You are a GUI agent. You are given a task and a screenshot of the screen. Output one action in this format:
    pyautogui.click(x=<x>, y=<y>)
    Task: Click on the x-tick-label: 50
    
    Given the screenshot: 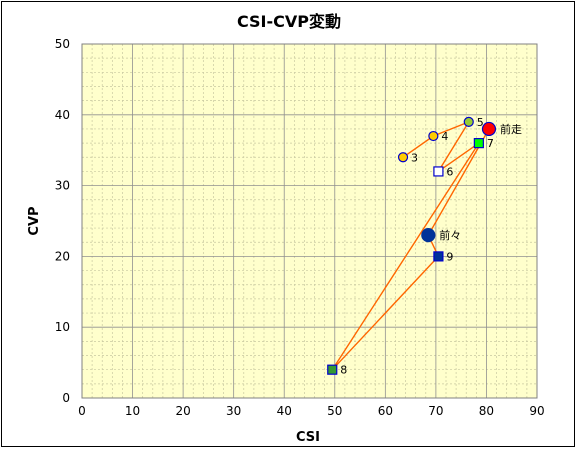 What is the action you would take?
    pyautogui.click(x=334, y=411)
    